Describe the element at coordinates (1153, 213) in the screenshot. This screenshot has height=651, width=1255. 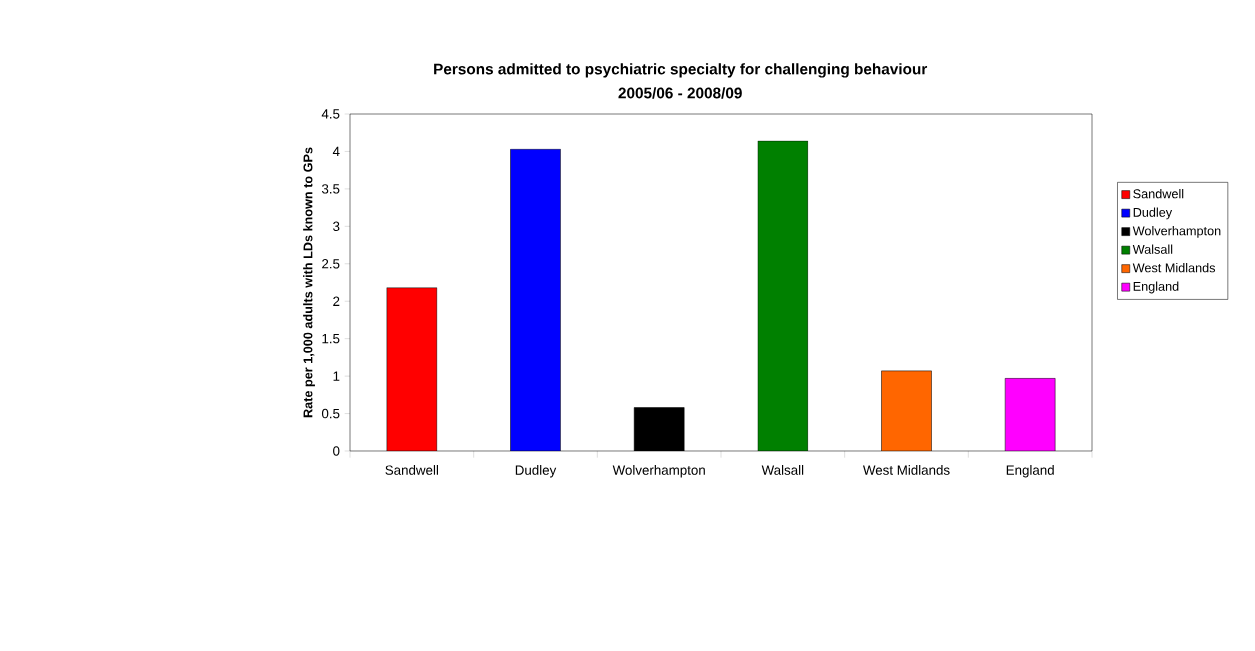
I see `legend-label: Dudley` at that location.